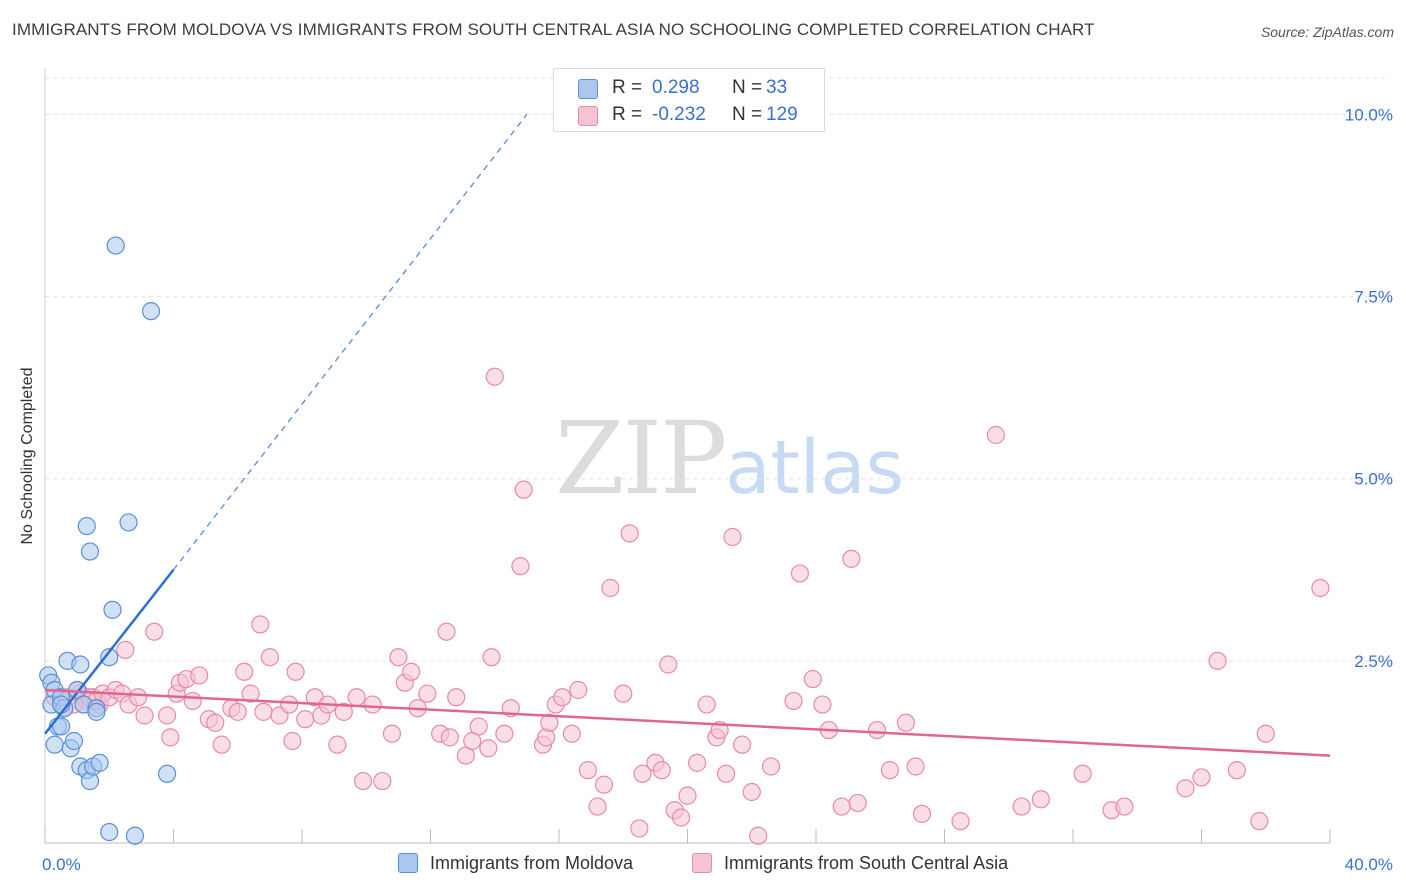  What do you see at coordinates (777, 87) in the screenshot?
I see `legend-n-value: 33` at bounding box center [777, 87].